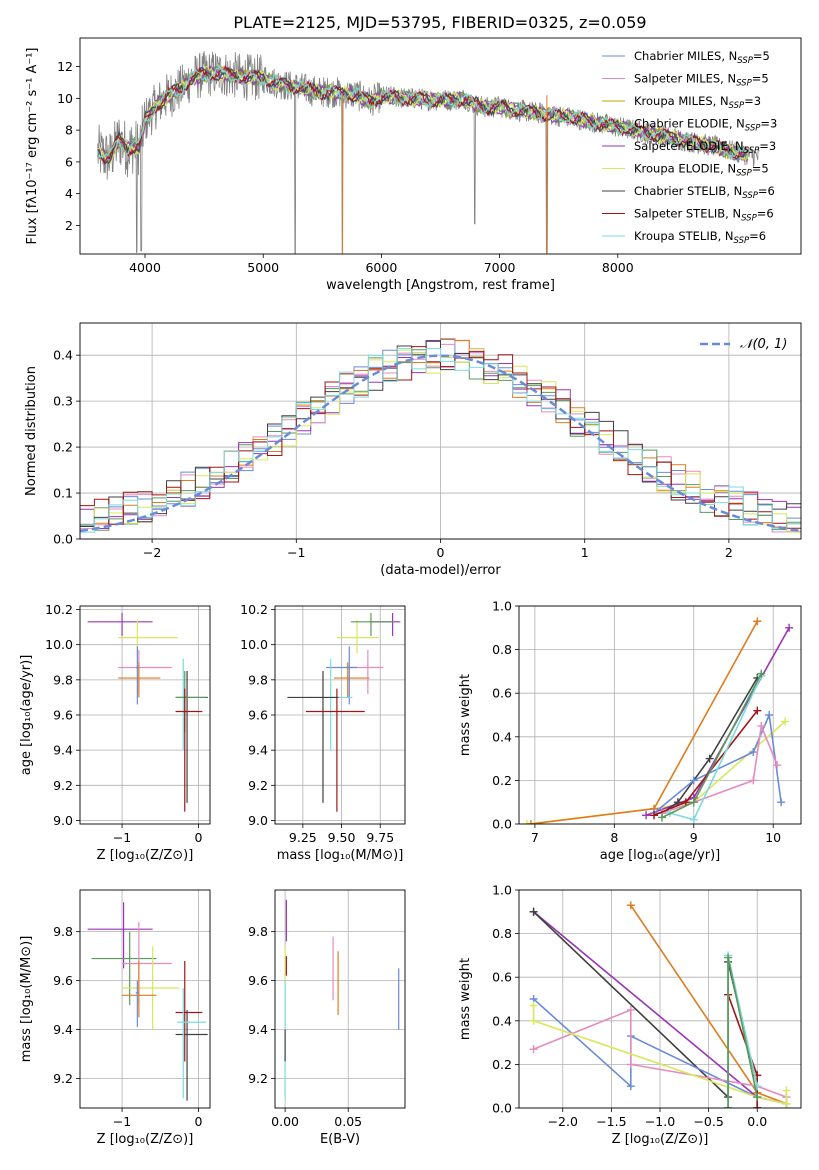 The height and width of the screenshot is (1170, 819). Describe the element at coordinates (660, 1121) in the screenshot. I see `x-tick-label: −1.0` at that location.